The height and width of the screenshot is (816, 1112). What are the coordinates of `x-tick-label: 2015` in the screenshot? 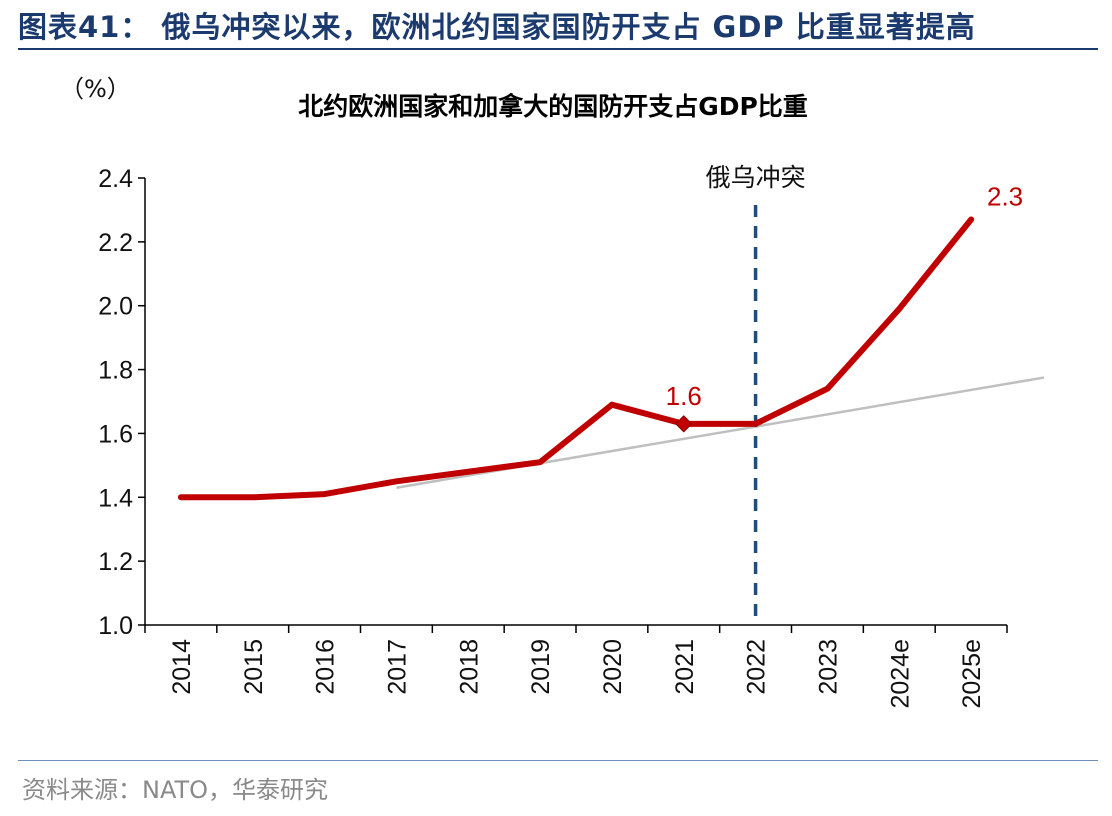 It's located at (254, 667).